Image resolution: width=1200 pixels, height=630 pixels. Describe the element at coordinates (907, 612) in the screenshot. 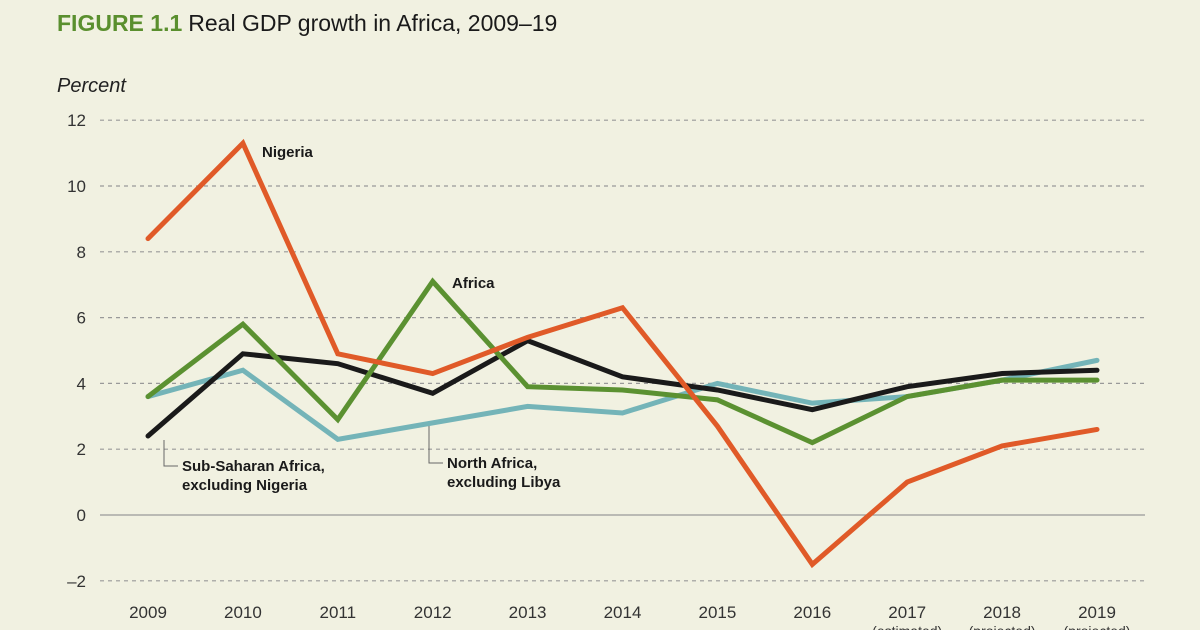

I see `x-tick-label: 2017` at that location.